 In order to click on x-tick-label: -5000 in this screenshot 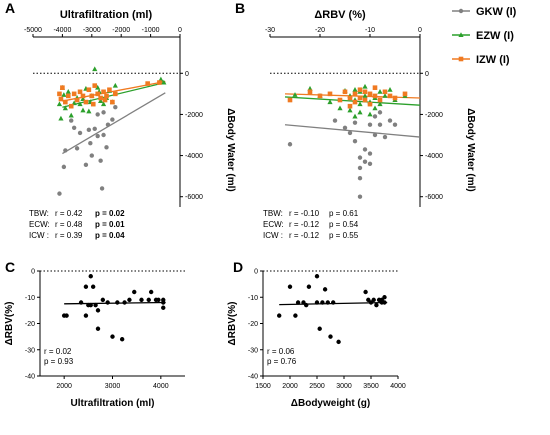, I will do `click(33, 30)`.